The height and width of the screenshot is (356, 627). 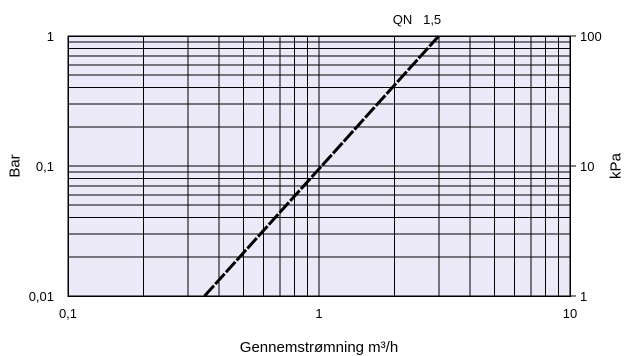 What do you see at coordinates (591, 36) in the screenshot?
I see `y2-tick-label: 100` at bounding box center [591, 36].